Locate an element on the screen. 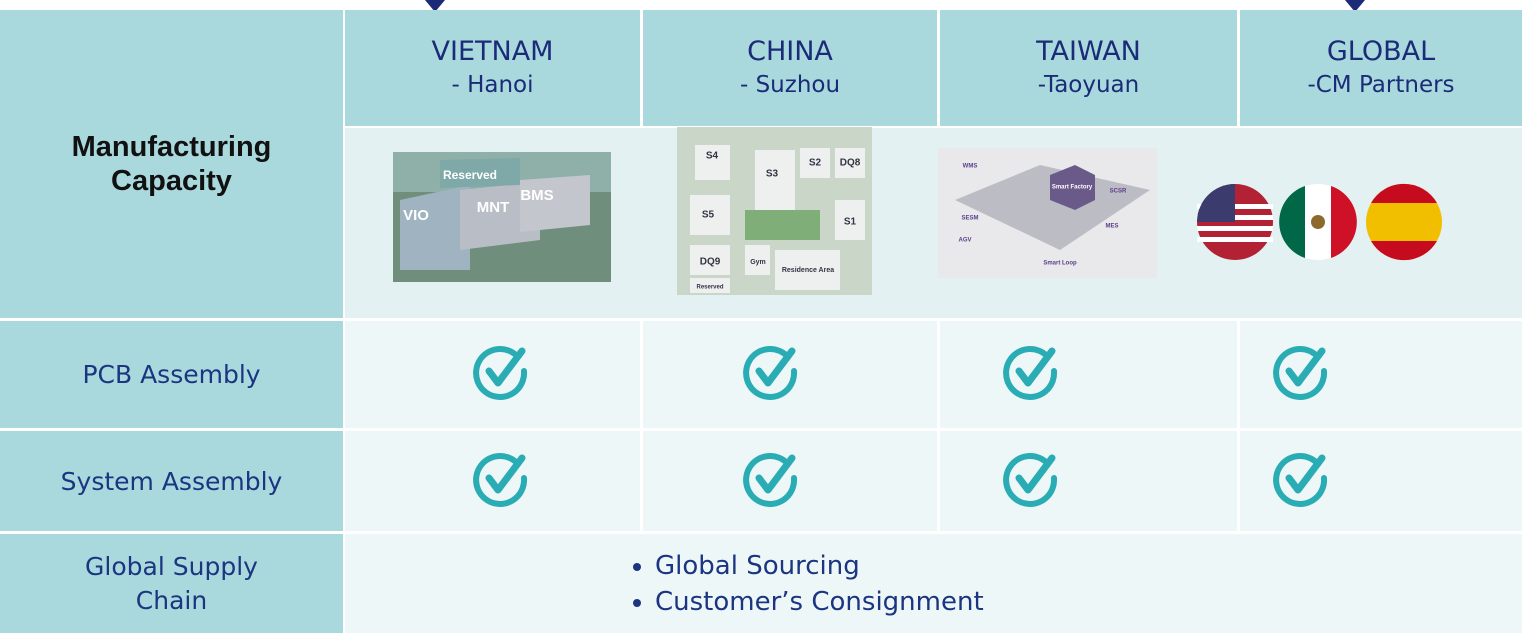  vietnam-image is located at coordinates (502, 217).